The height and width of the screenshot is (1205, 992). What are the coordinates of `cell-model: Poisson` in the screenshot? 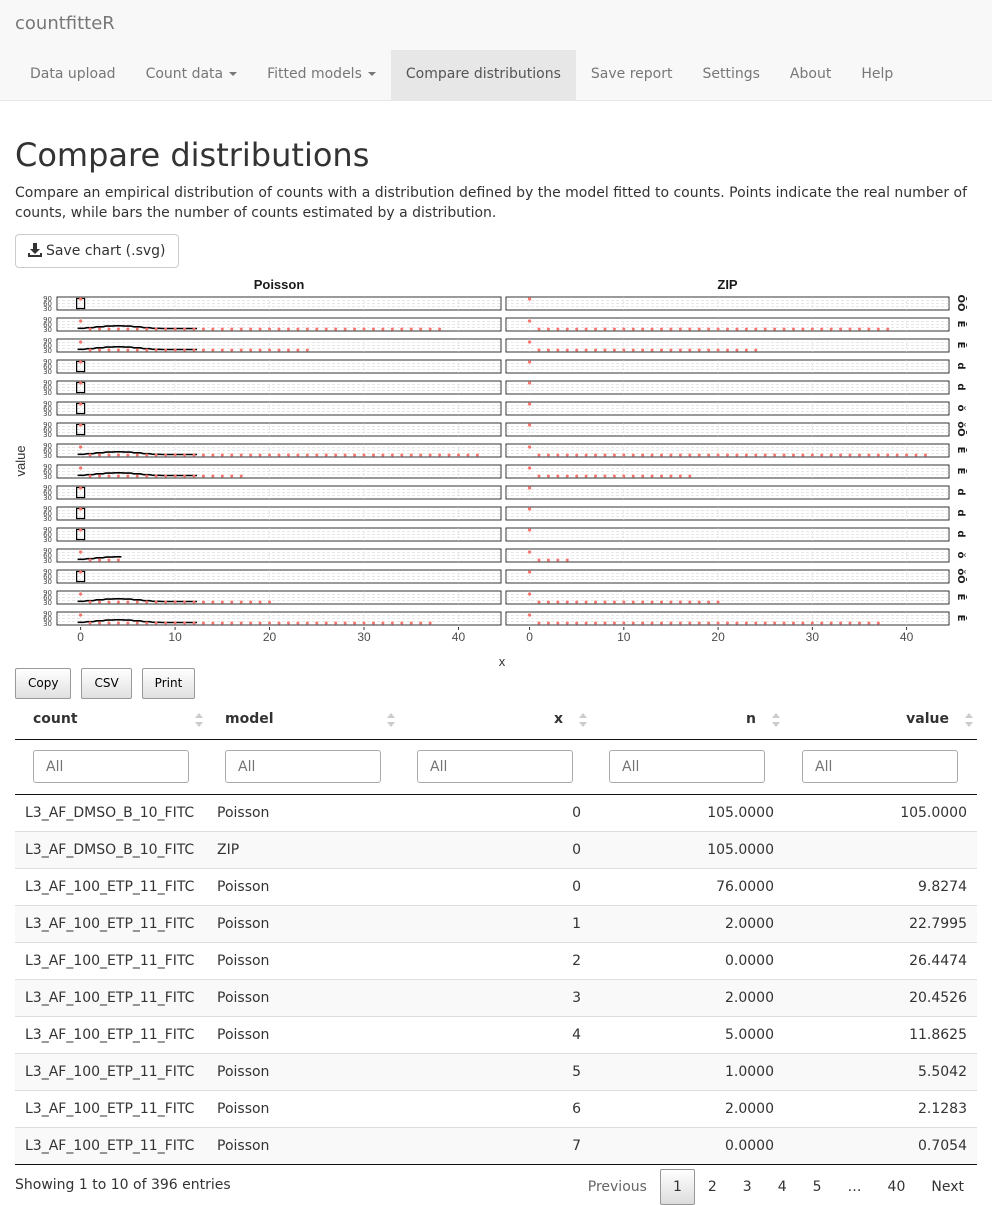 It's located at (303, 923).